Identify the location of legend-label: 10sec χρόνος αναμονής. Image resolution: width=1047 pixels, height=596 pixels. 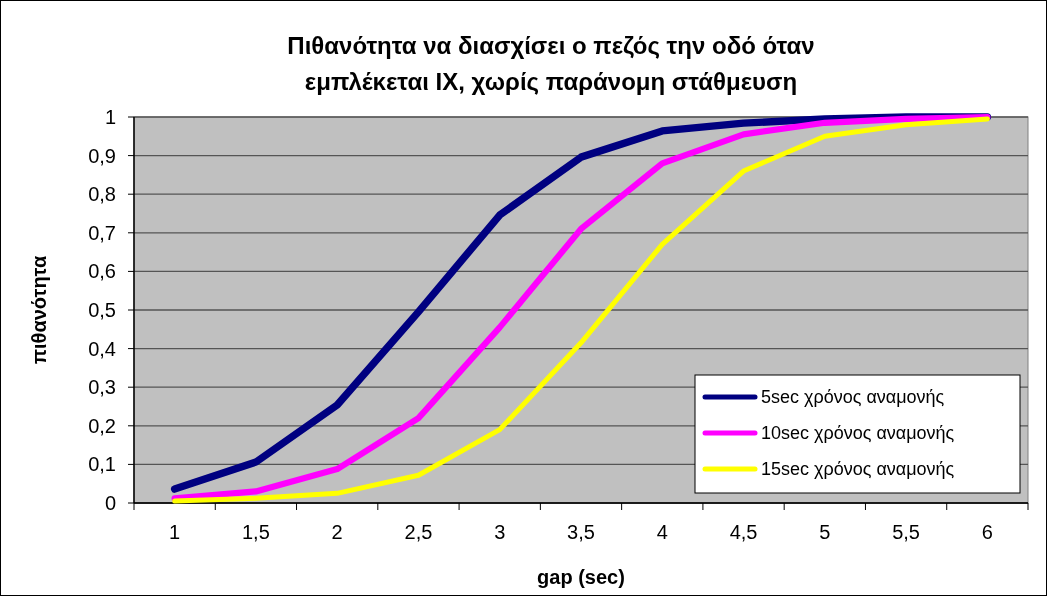
(858, 433).